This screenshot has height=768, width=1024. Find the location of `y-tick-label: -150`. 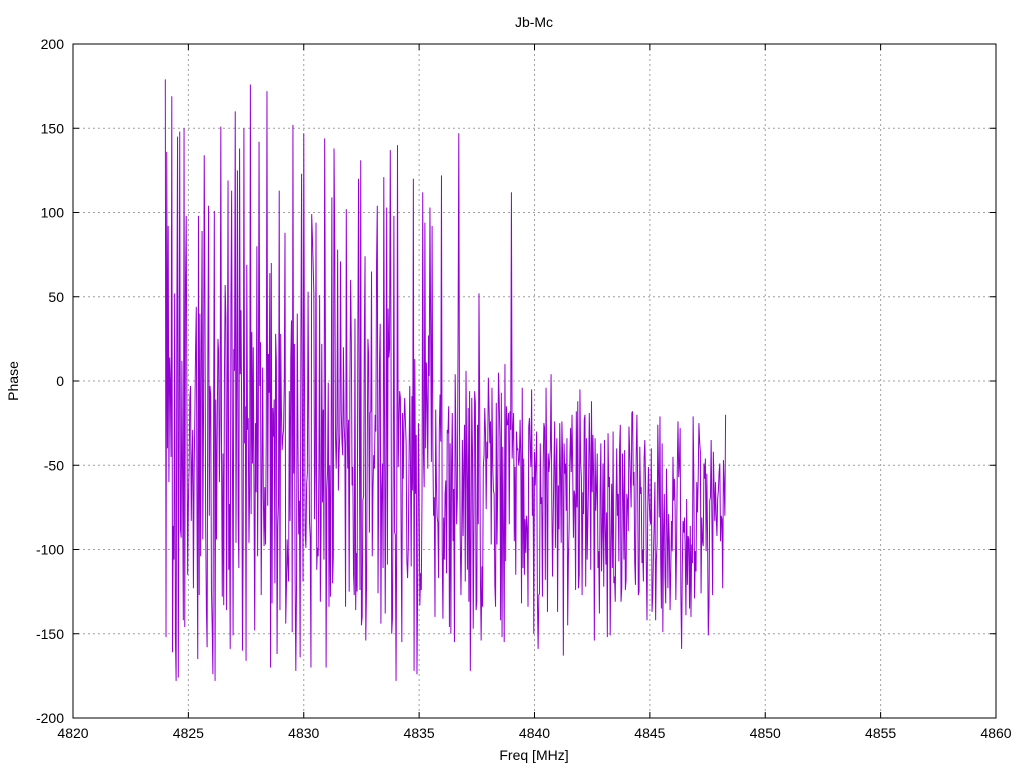

y-tick-label: -150 is located at coordinates (50, 634).